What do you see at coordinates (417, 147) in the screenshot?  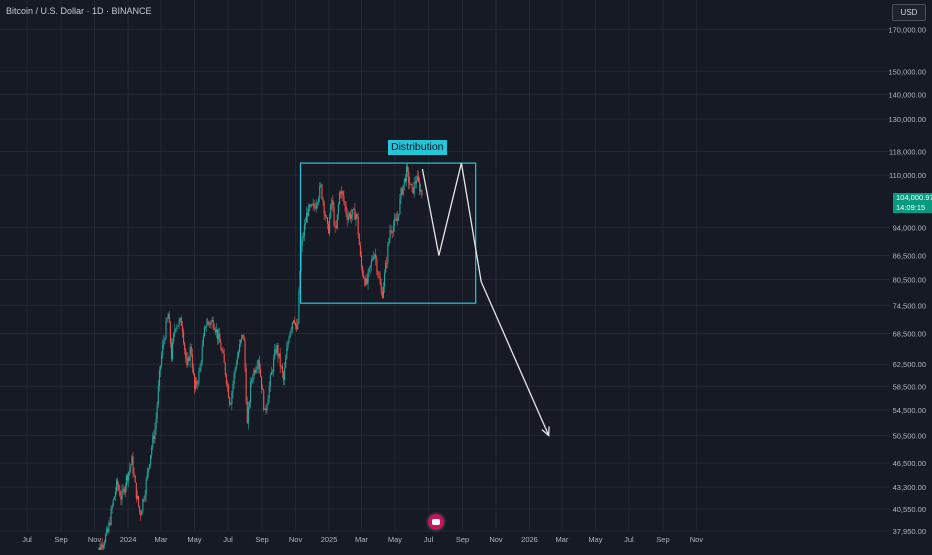 I see `distribution-label: Distribution` at bounding box center [417, 147].